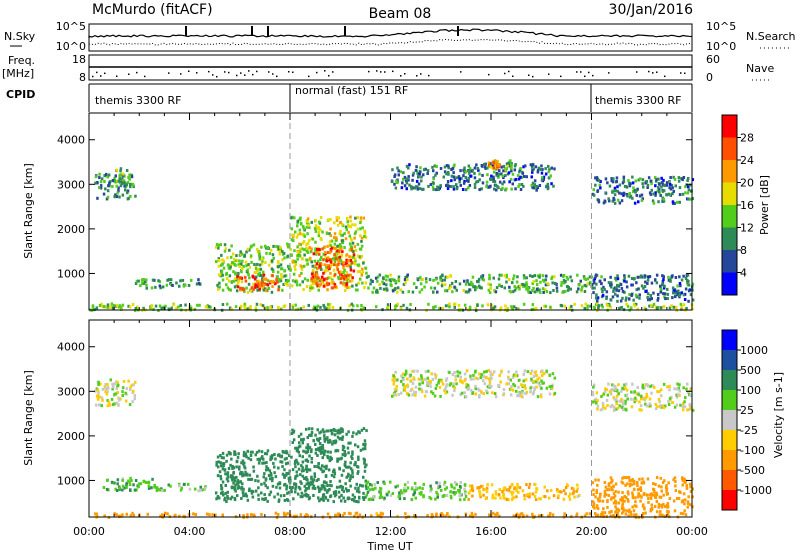 The width and height of the screenshot is (800, 554). I want to click on power-colorbar-tick-label: 20, so click(747, 183).